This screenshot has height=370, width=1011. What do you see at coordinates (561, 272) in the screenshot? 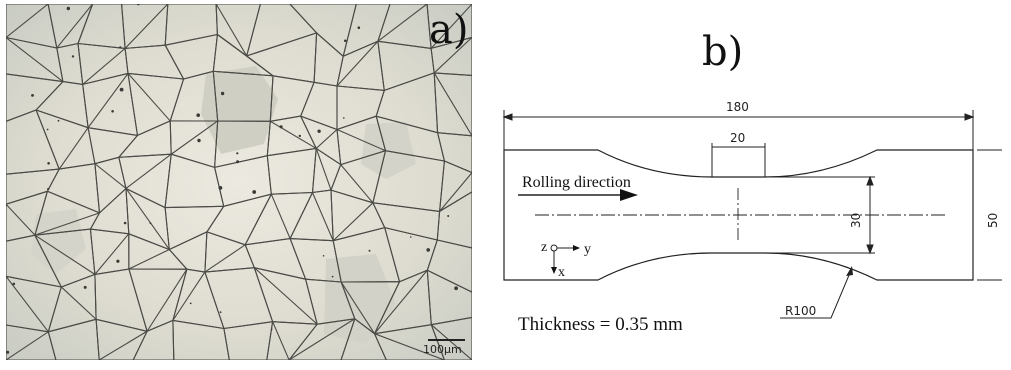
I see `x-axis-label: x` at bounding box center [561, 272].